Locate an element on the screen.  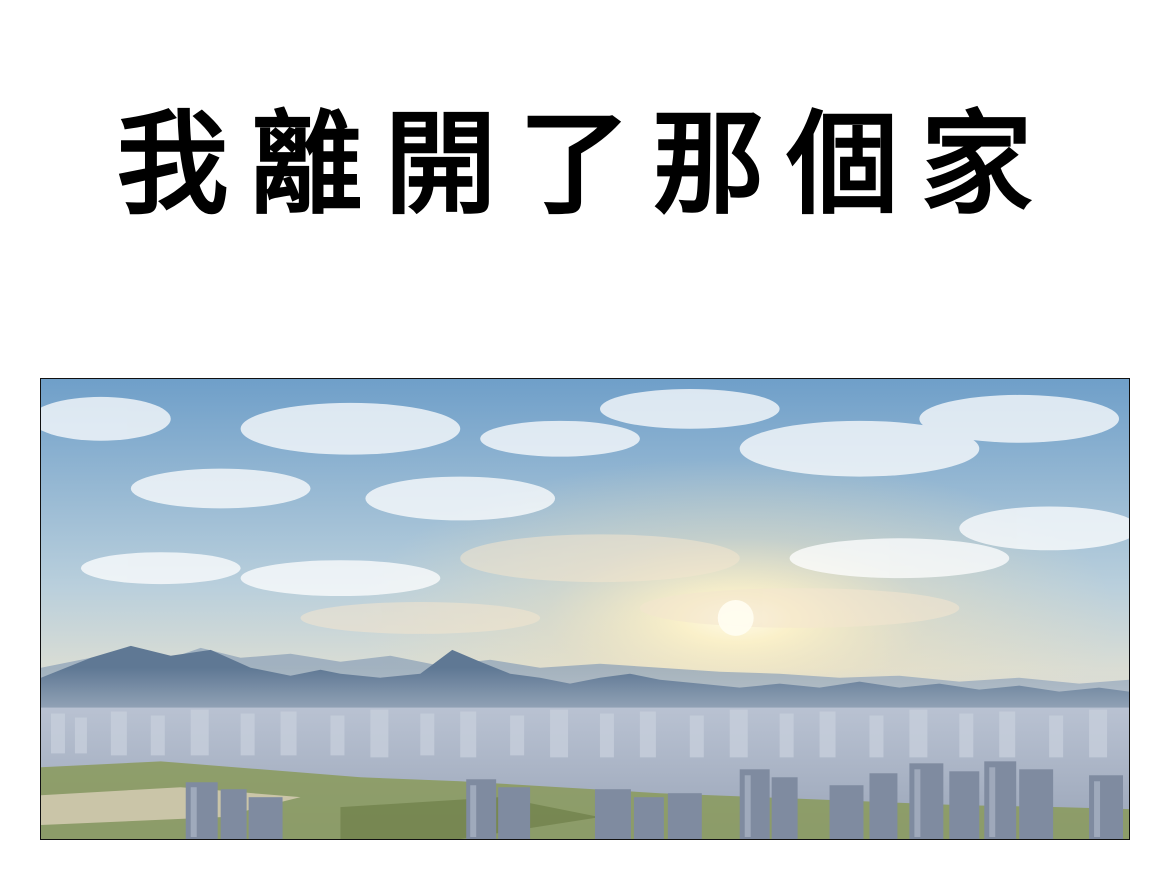
sun is located at coordinates (735, 618).